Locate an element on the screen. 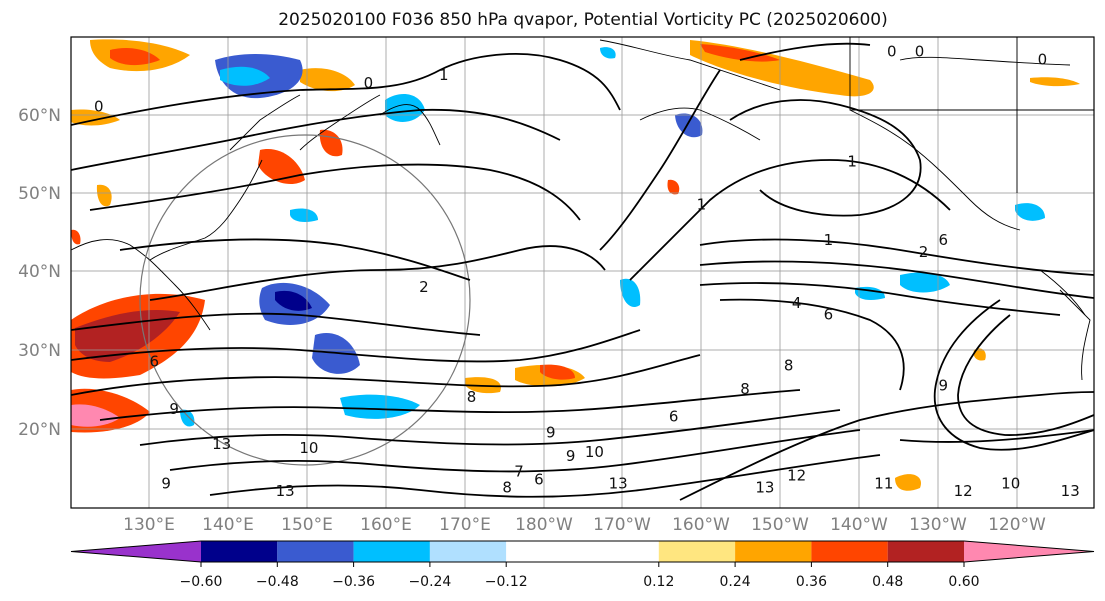 Image resolution: width=1105 pixels, height=601 pixels. lon-label: 170°E is located at coordinates (465, 525).